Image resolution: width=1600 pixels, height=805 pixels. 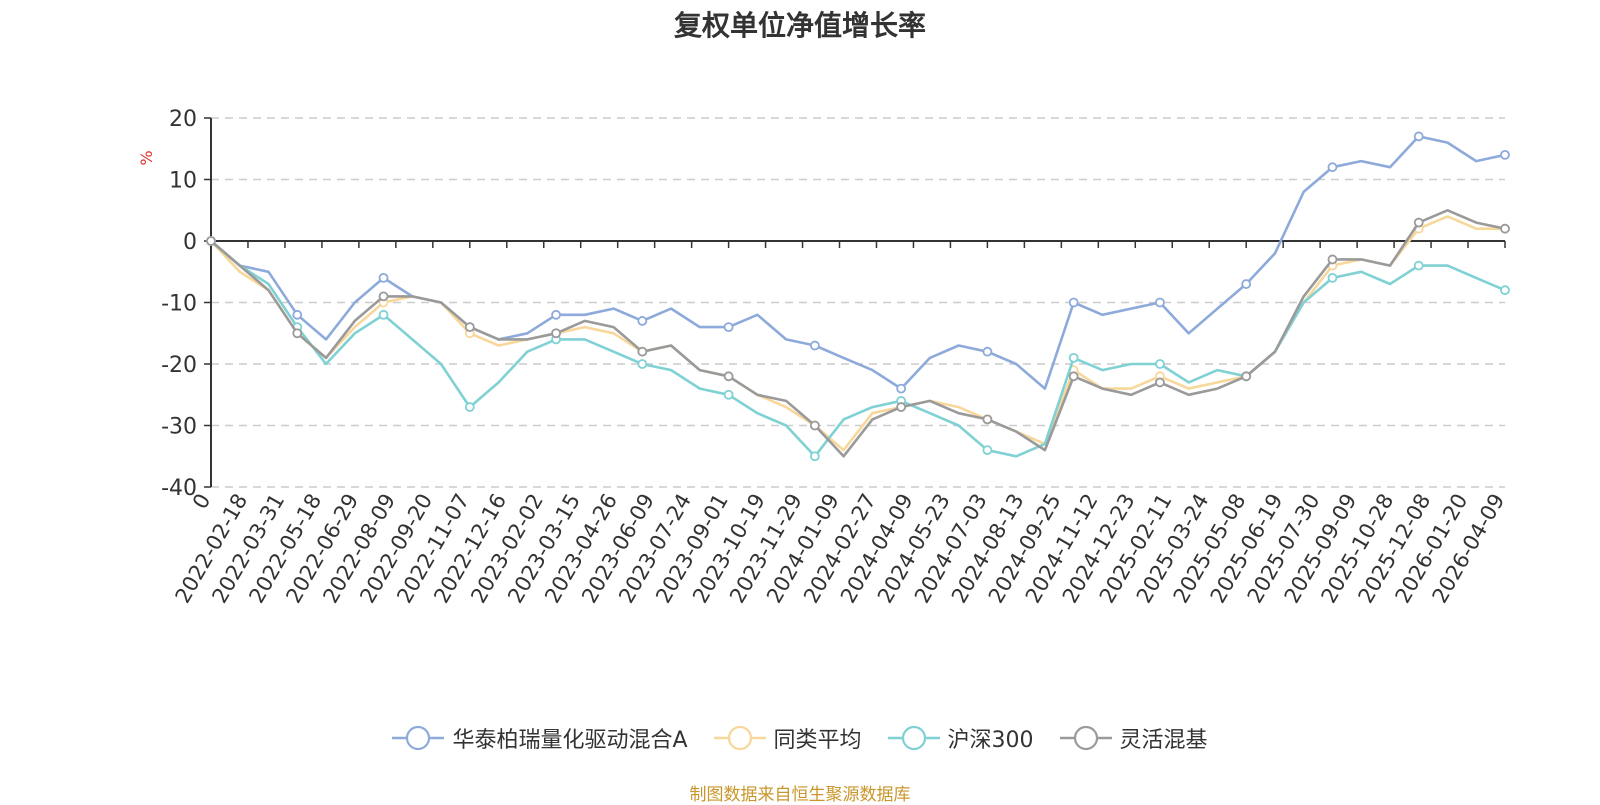 What do you see at coordinates (179, 488) in the screenshot?
I see `y-tick-label: -40` at bounding box center [179, 488].